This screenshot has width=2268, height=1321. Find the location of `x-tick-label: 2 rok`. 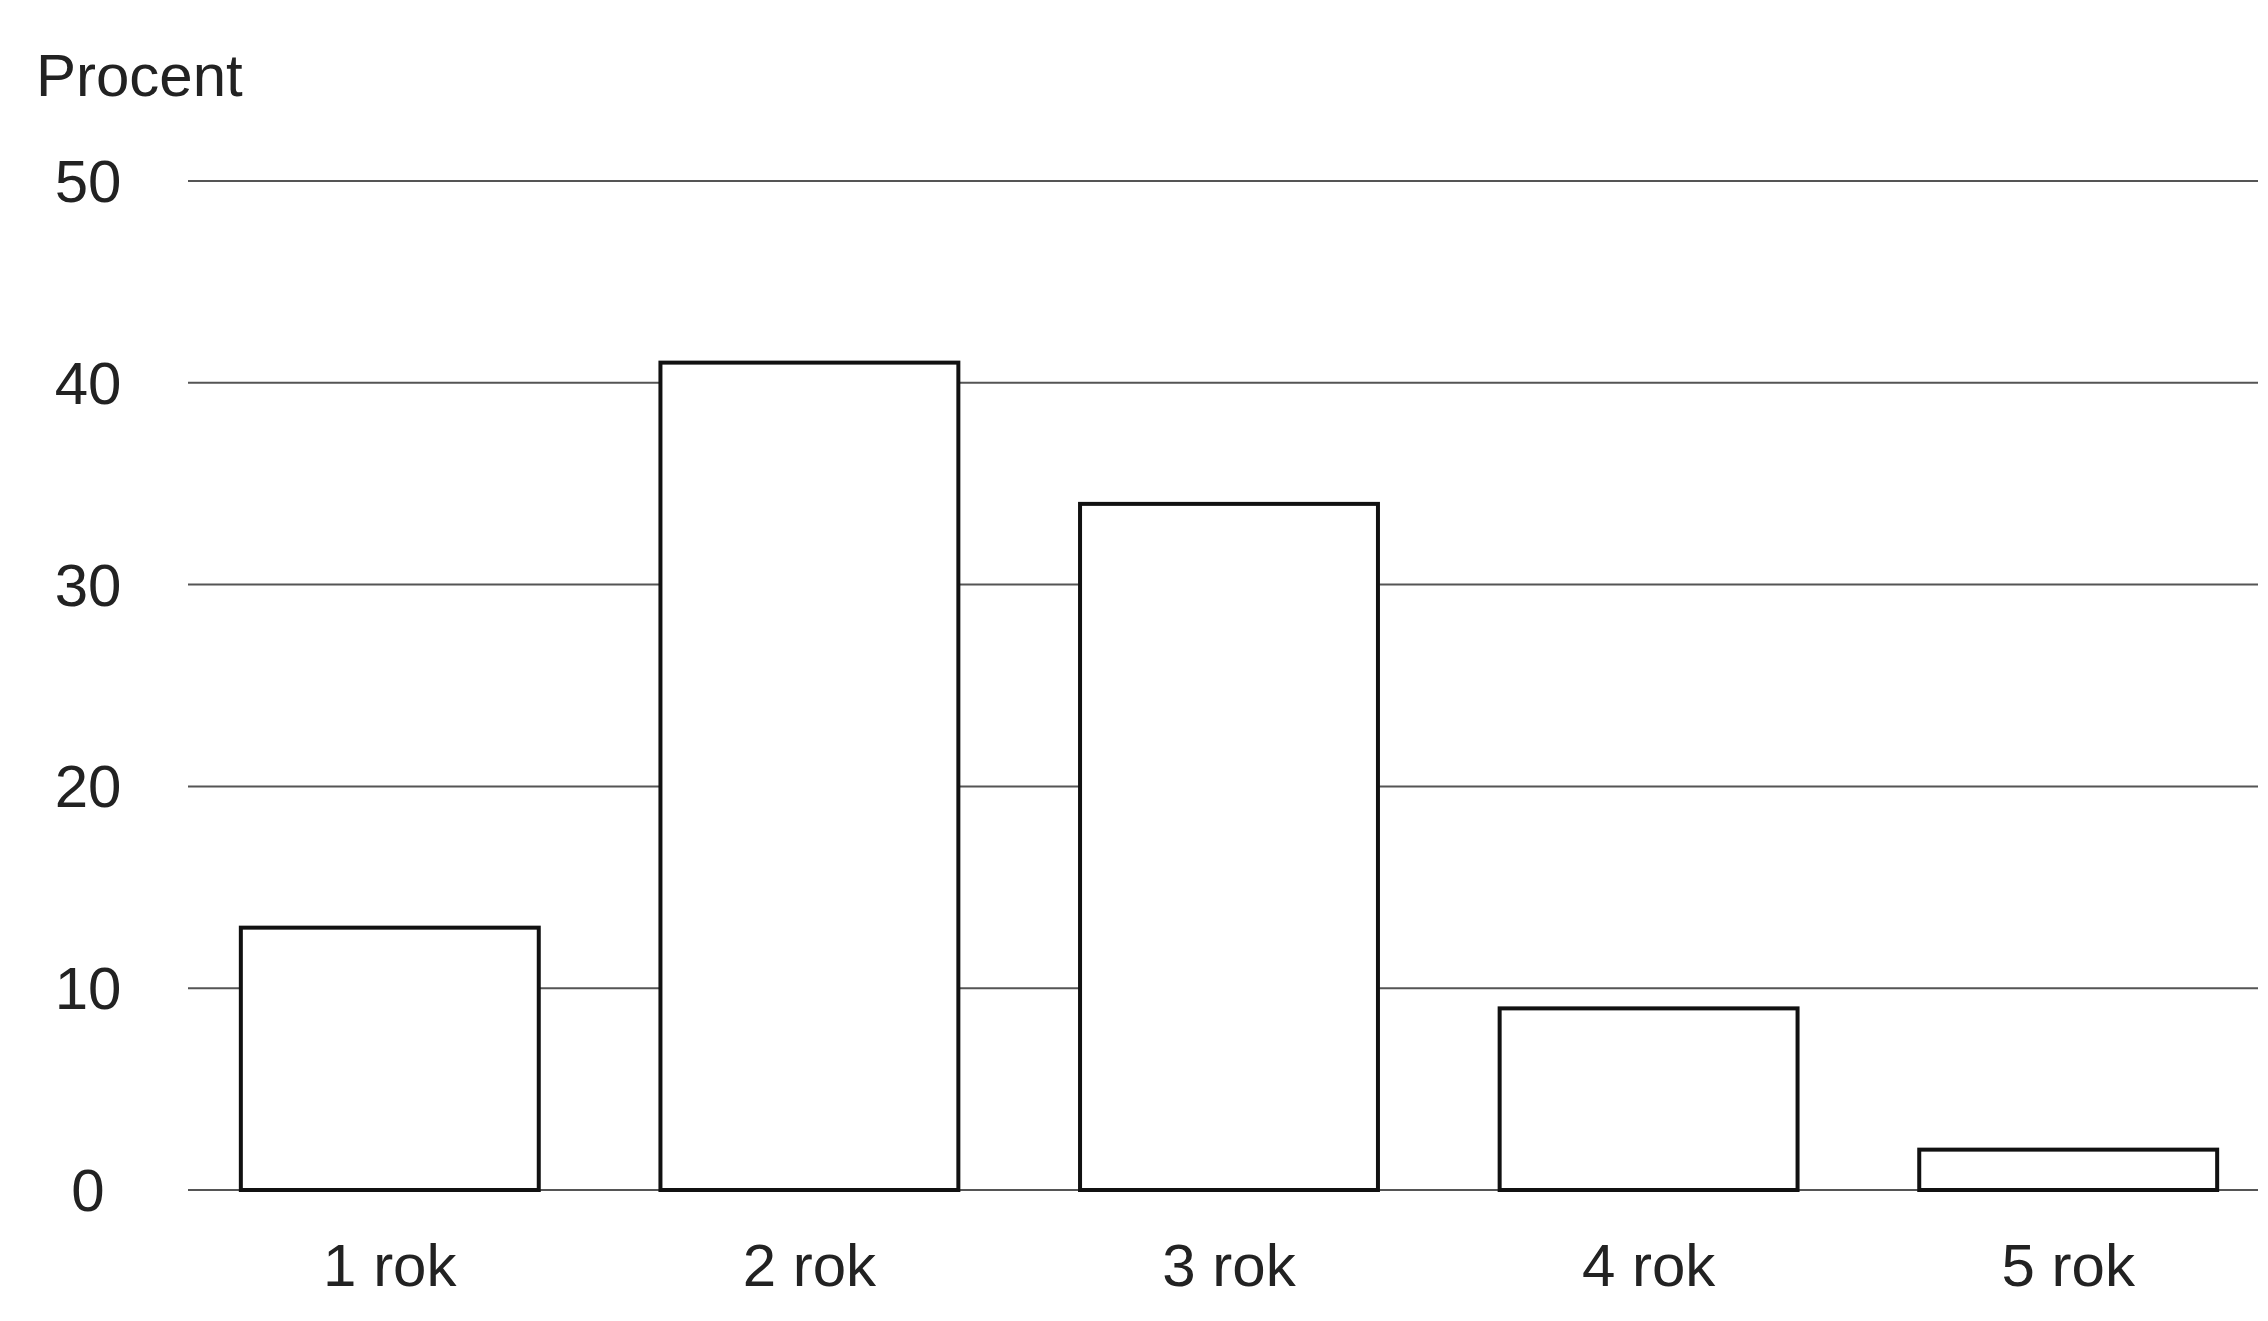

x-tick-label: 2 rok is located at coordinates (810, 1265).